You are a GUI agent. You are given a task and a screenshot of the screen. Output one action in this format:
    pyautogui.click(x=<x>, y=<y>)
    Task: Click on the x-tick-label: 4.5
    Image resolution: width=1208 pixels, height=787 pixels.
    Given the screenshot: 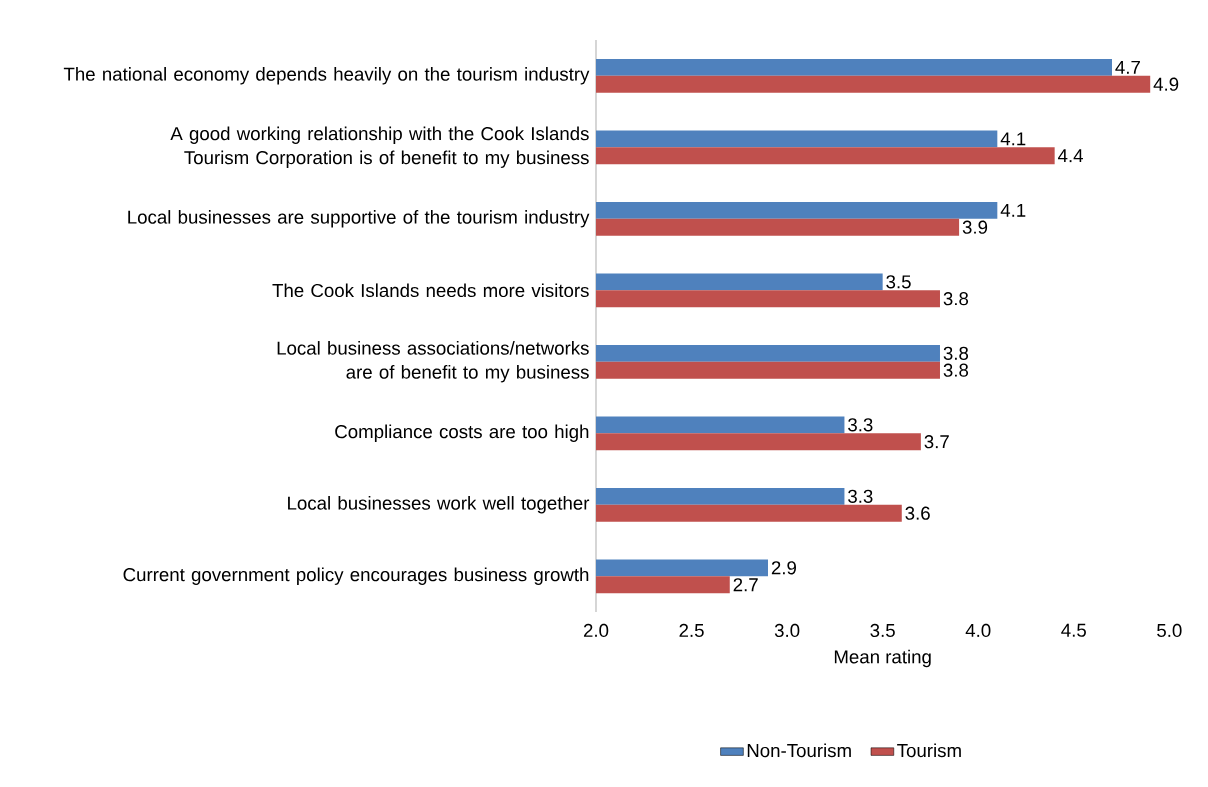 What is the action you would take?
    pyautogui.click(x=1073, y=631)
    